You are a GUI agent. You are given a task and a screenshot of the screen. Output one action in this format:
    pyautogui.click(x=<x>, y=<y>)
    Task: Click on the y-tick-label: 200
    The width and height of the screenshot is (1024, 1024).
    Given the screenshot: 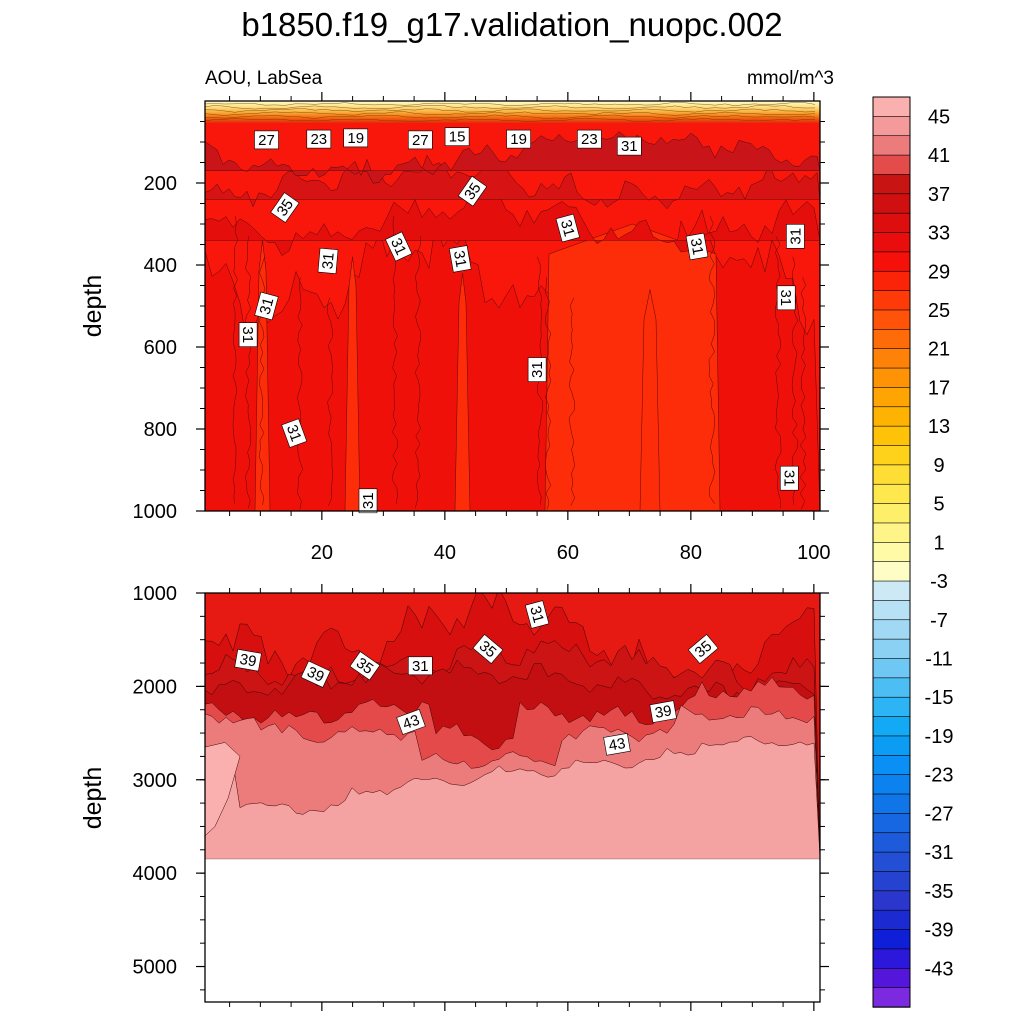 What is the action you would take?
    pyautogui.click(x=160, y=184)
    